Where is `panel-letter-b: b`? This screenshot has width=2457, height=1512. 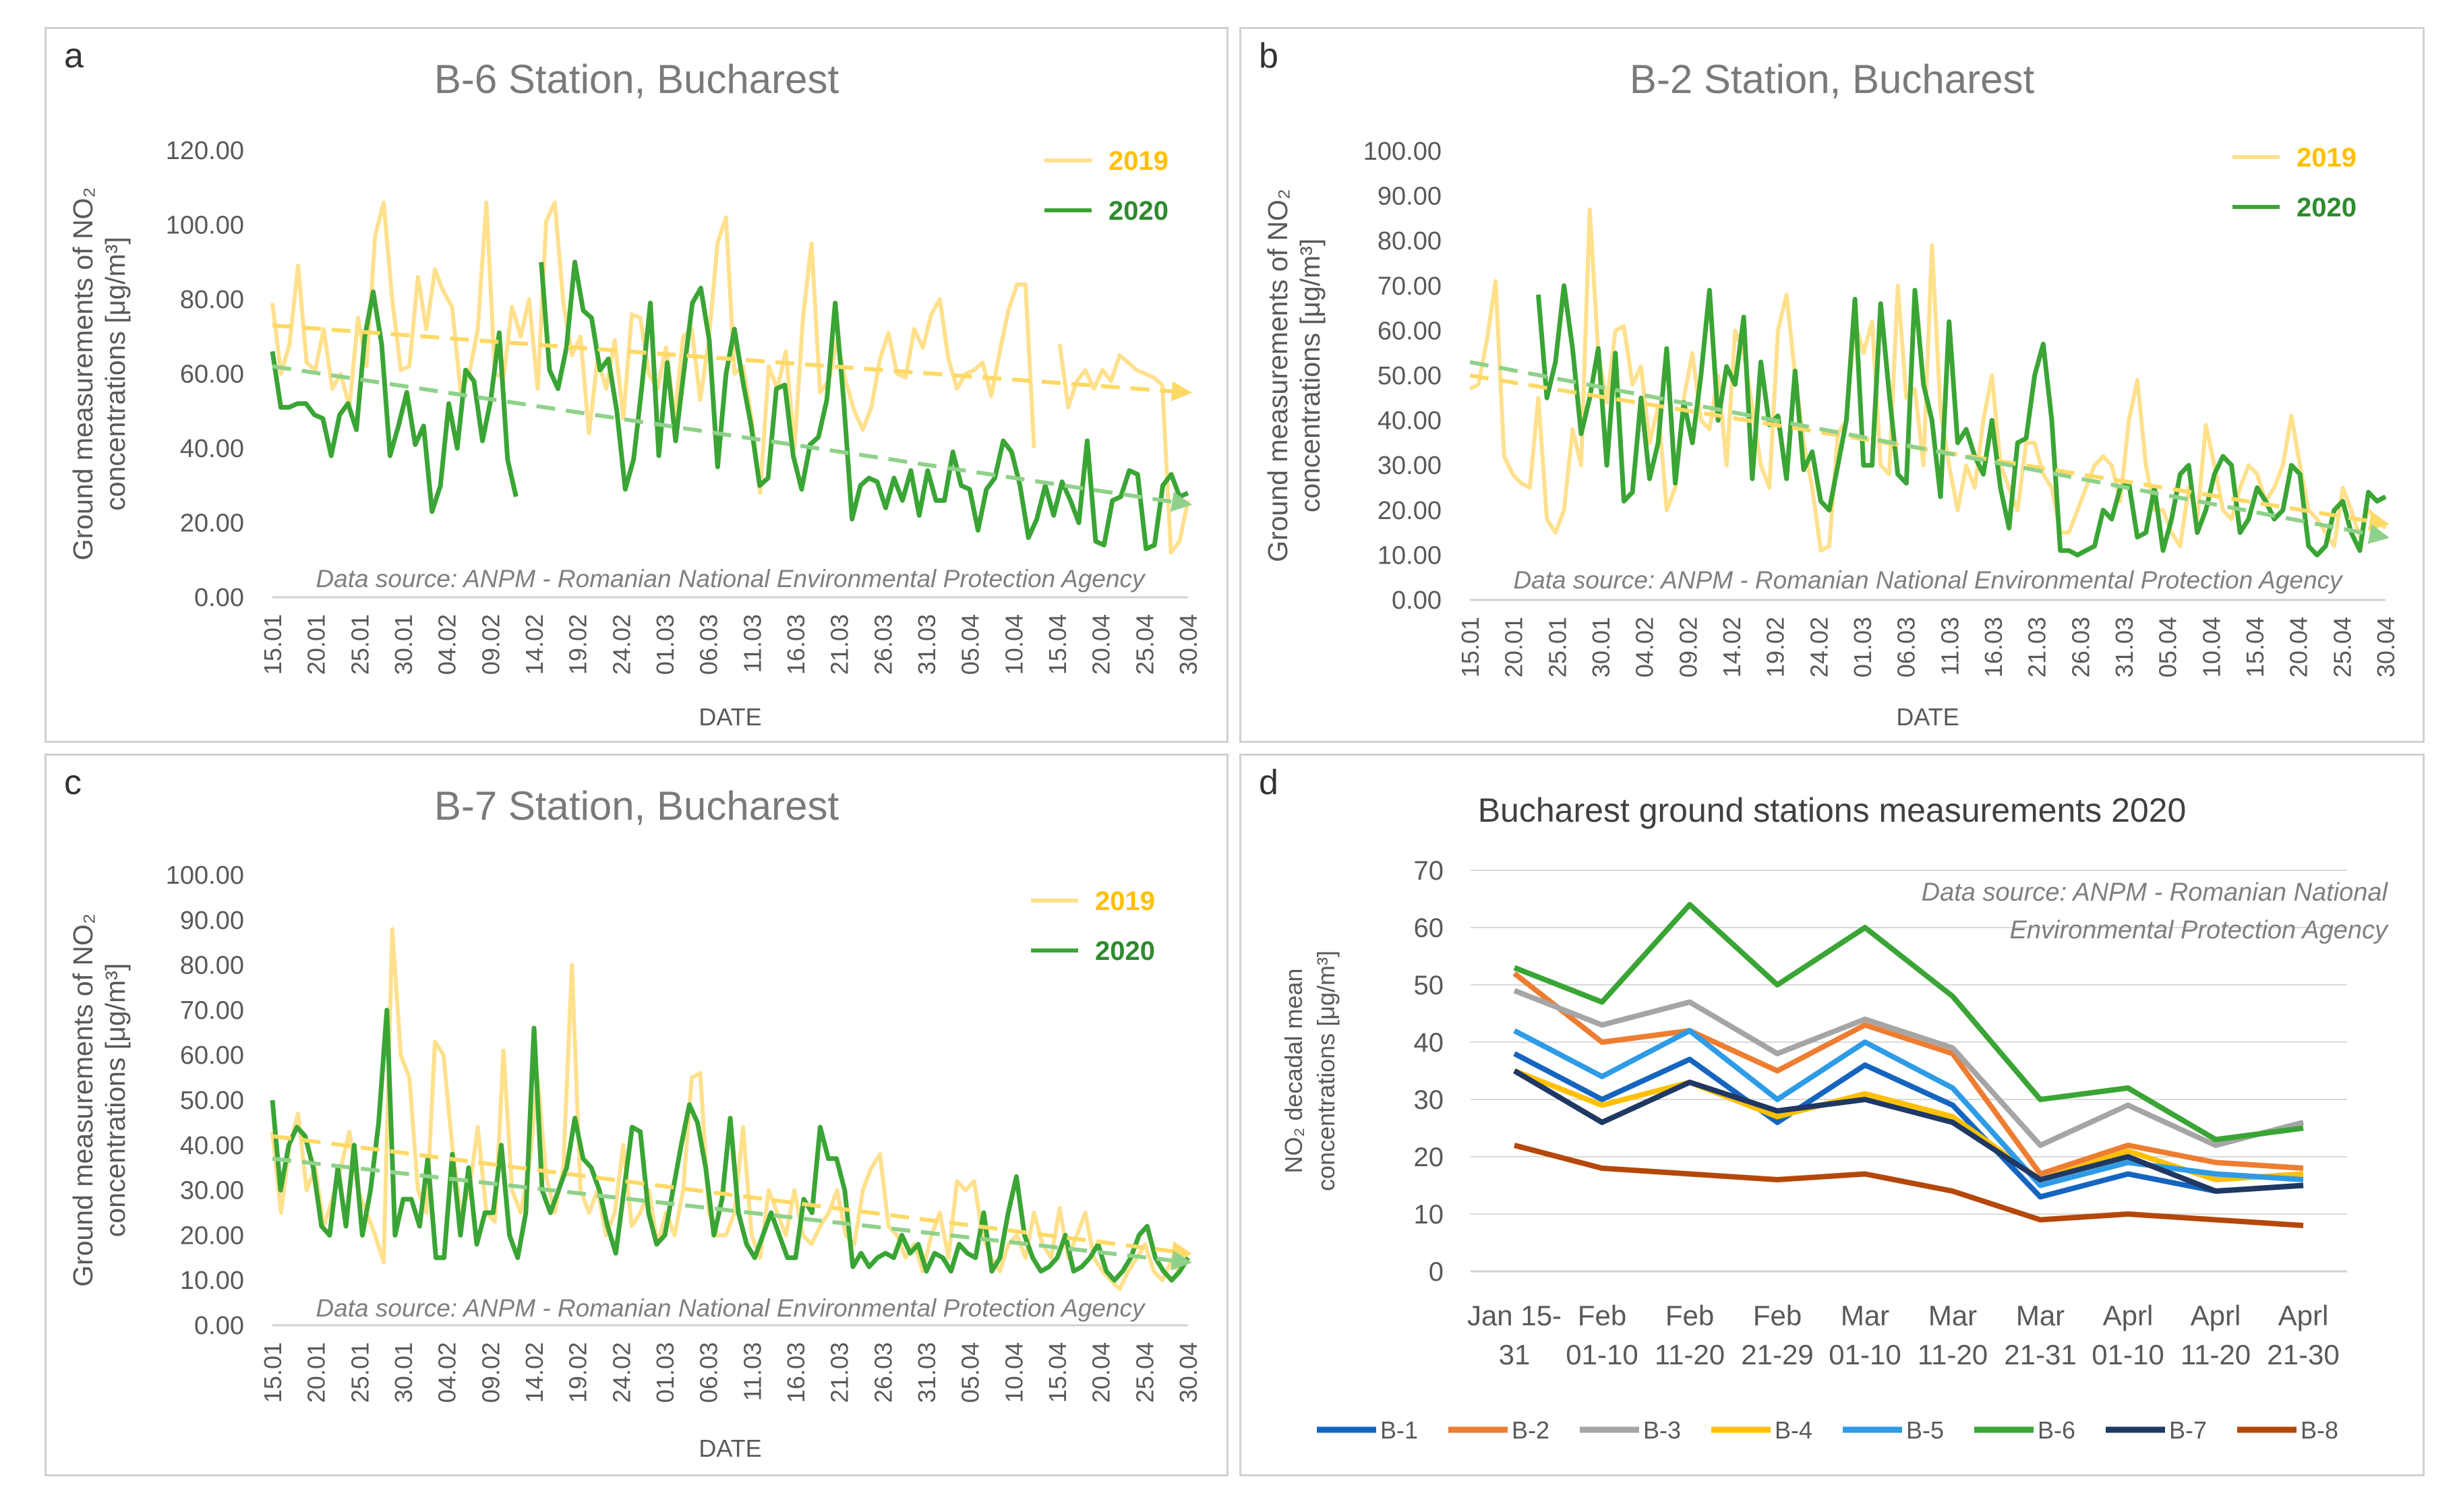
panel-letter-b: b is located at coordinates (1268, 55).